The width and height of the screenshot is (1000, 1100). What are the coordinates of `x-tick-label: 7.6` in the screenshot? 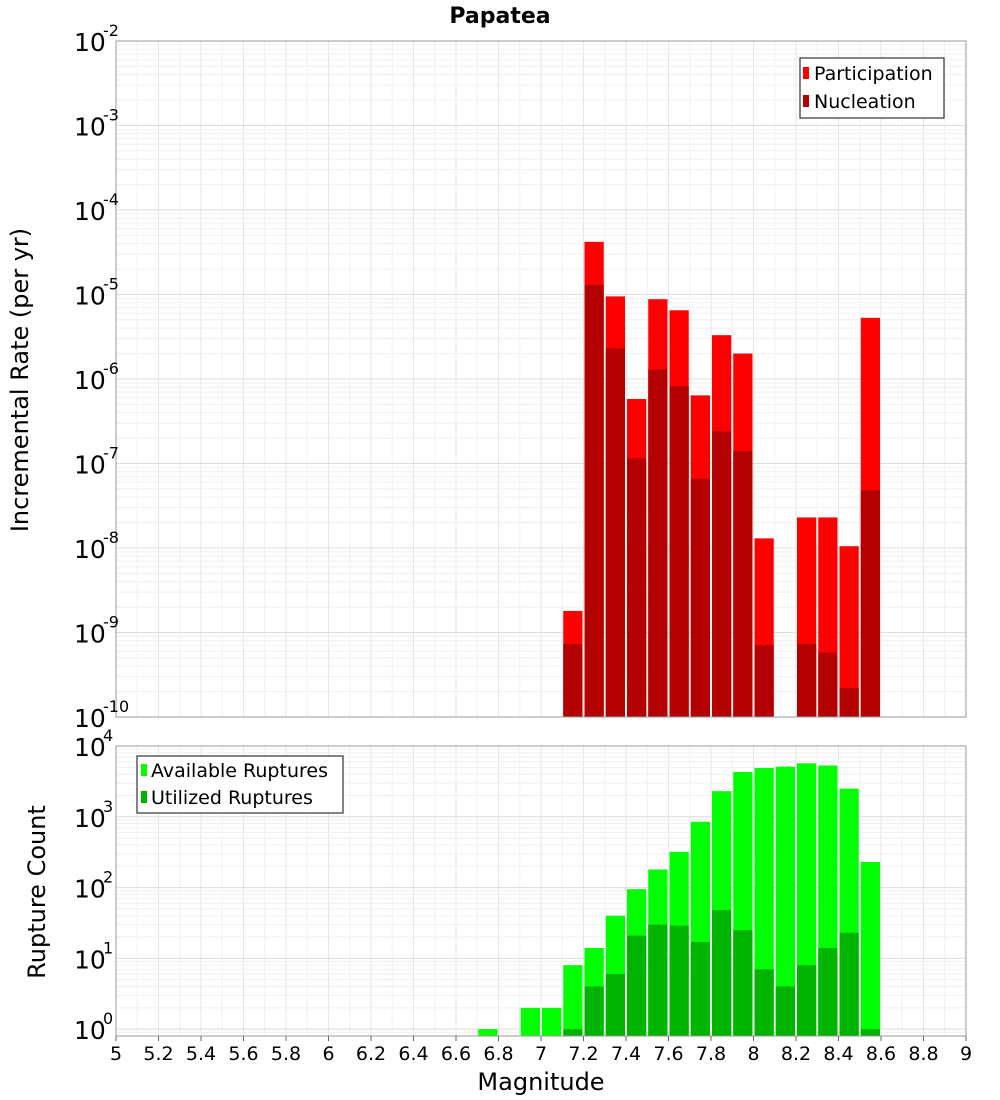 It's located at (668, 1054).